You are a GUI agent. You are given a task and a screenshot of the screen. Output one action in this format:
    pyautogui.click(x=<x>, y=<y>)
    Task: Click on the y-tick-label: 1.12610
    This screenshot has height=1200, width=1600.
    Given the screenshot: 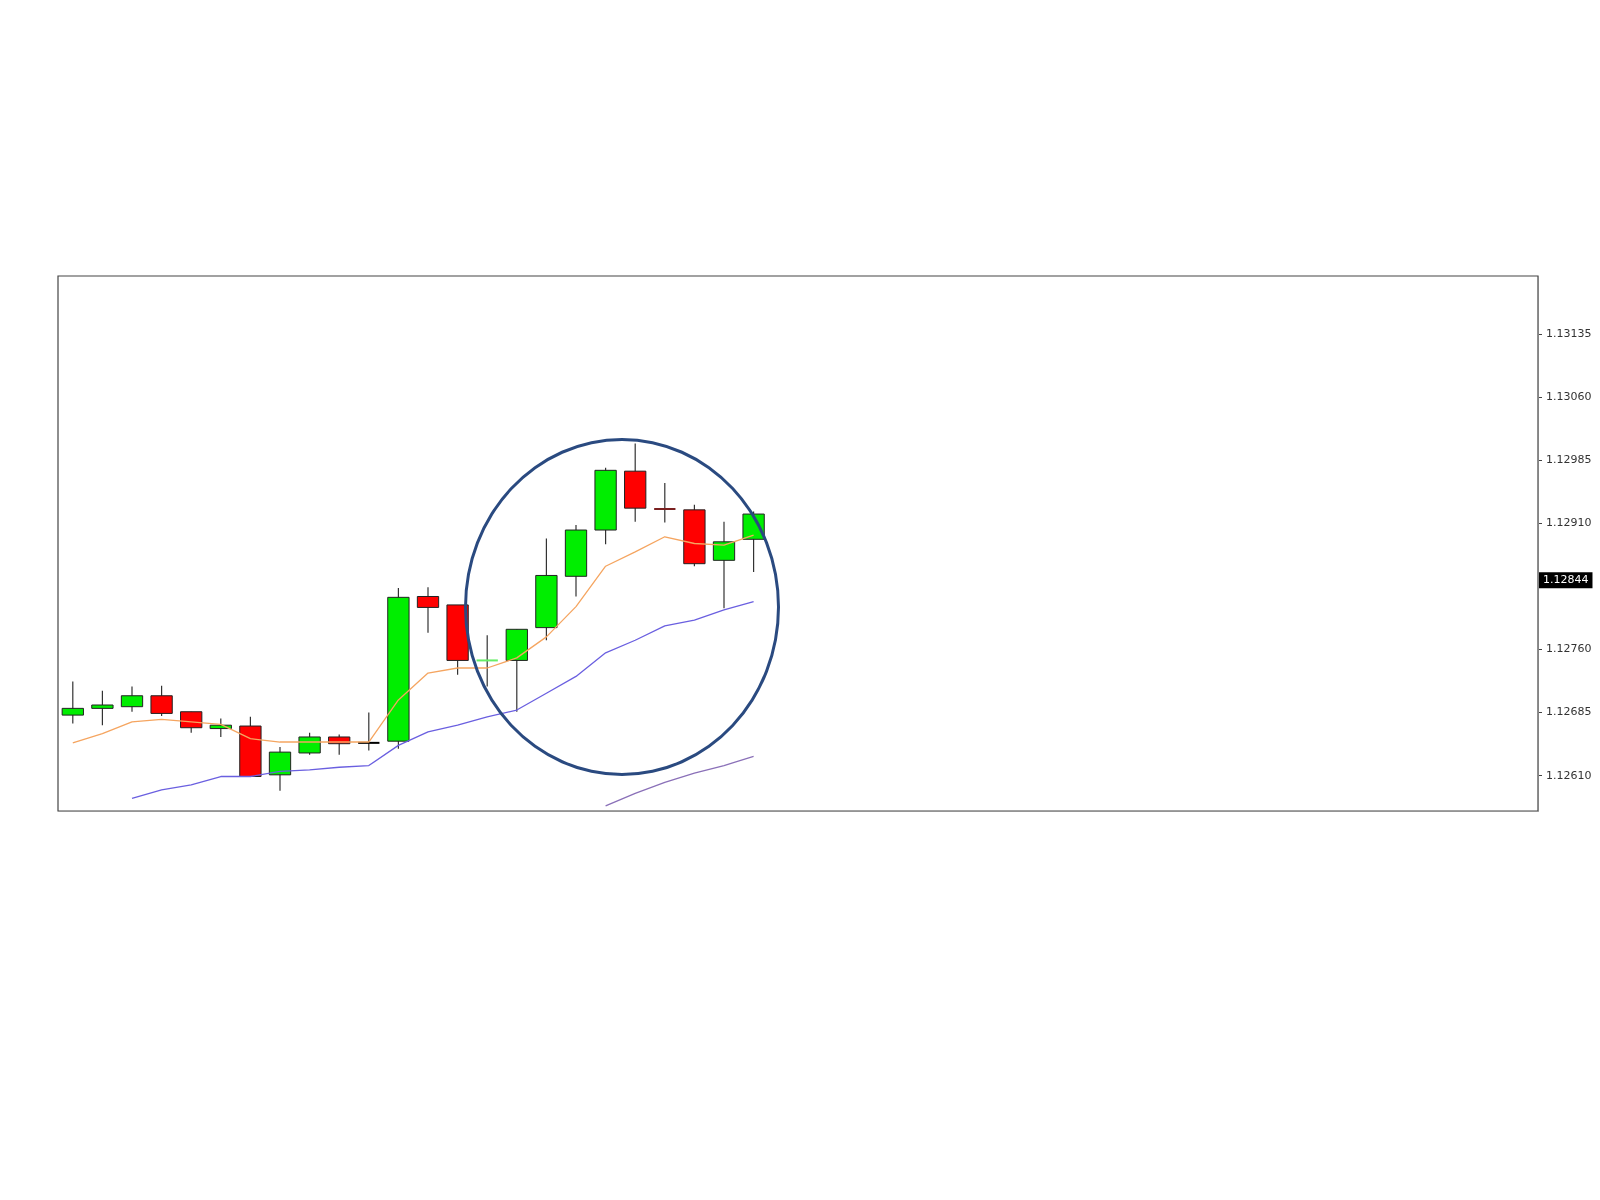 What is the action you would take?
    pyautogui.click(x=1569, y=775)
    